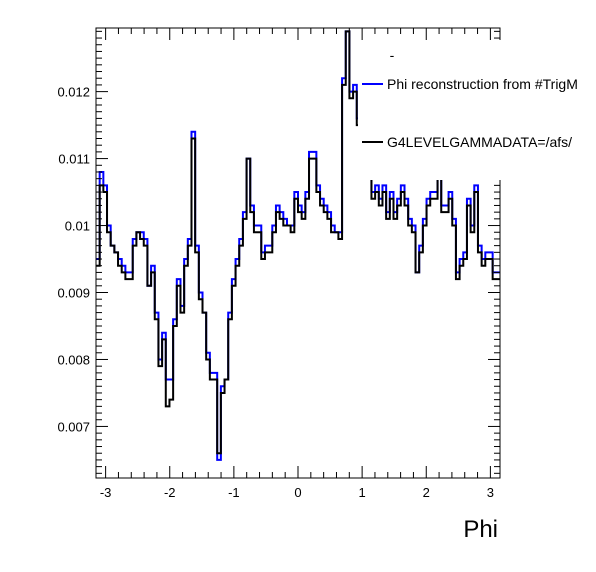 Image resolution: width=596 pixels, height=572 pixels. I want to click on legend-box, so click(477, 110).